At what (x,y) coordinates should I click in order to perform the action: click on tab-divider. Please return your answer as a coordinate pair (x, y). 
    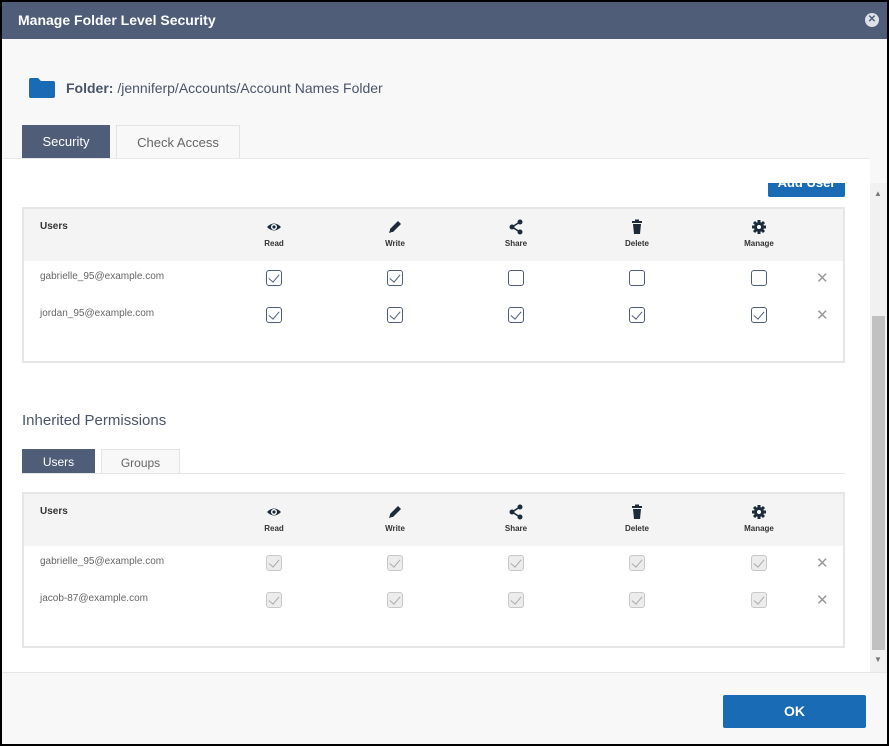
    Looking at the image, I should click on (433, 473).